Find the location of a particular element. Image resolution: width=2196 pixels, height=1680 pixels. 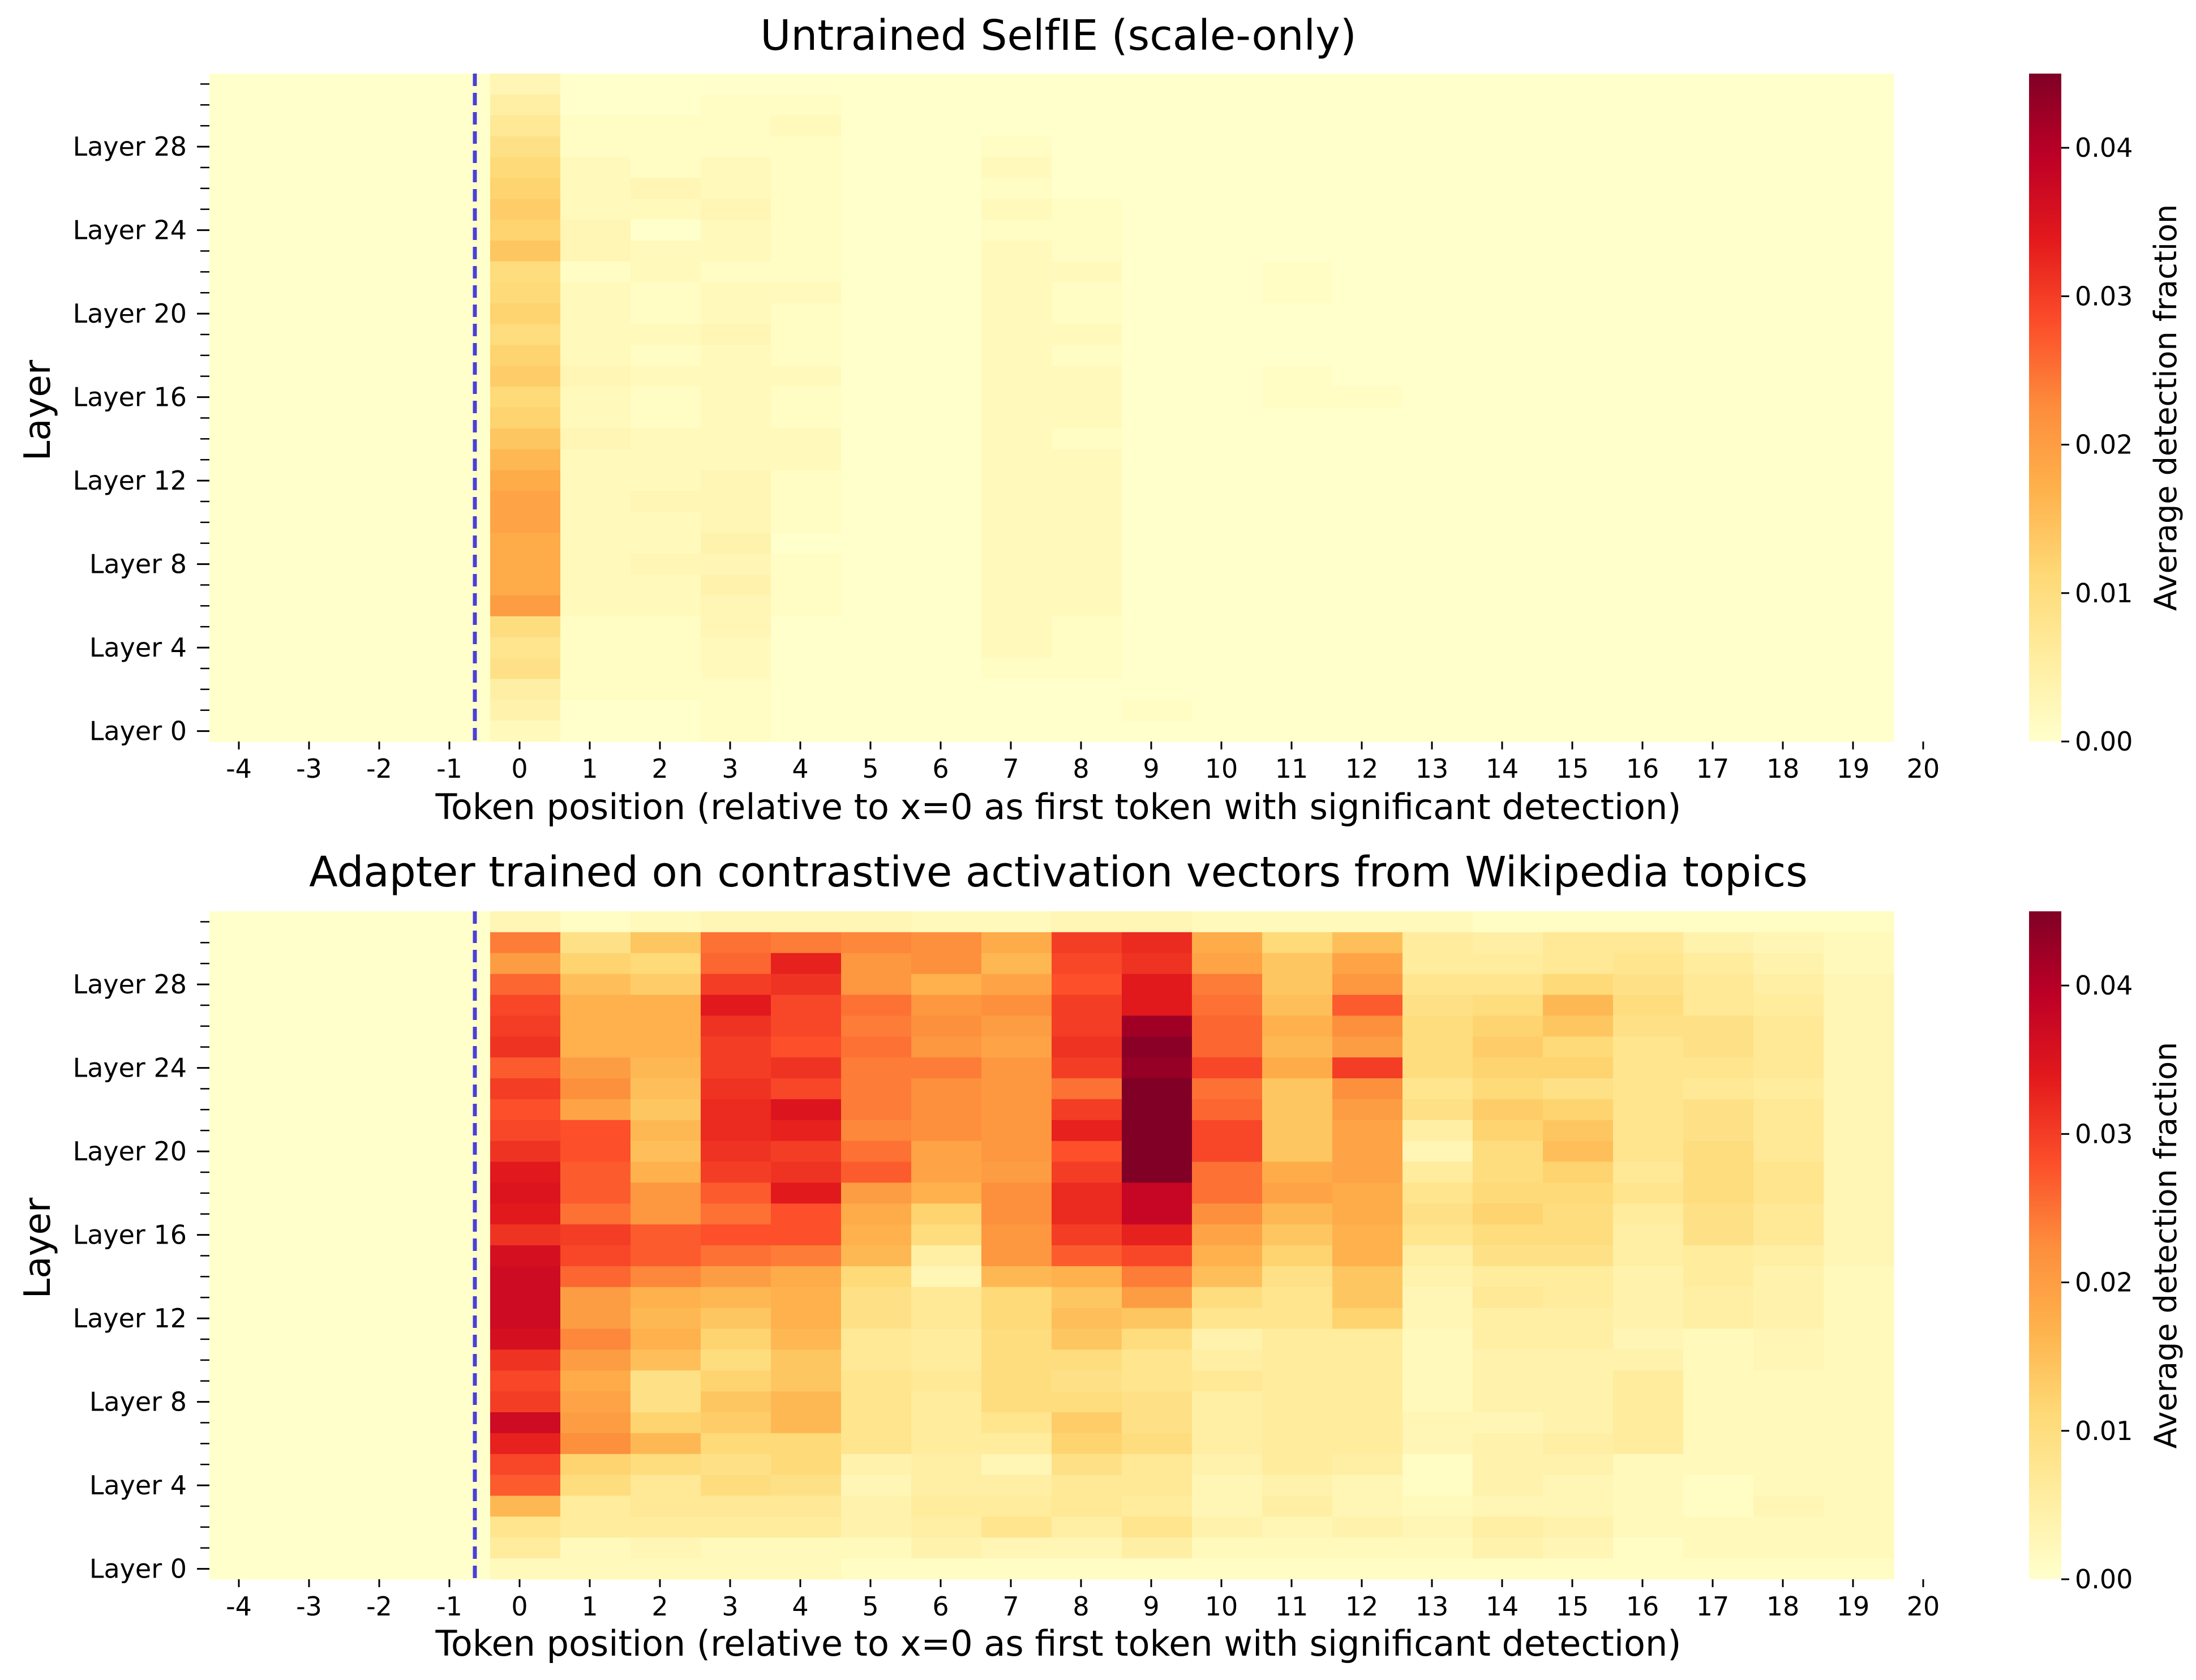

x-tick-label: -1 is located at coordinates (449, 768).